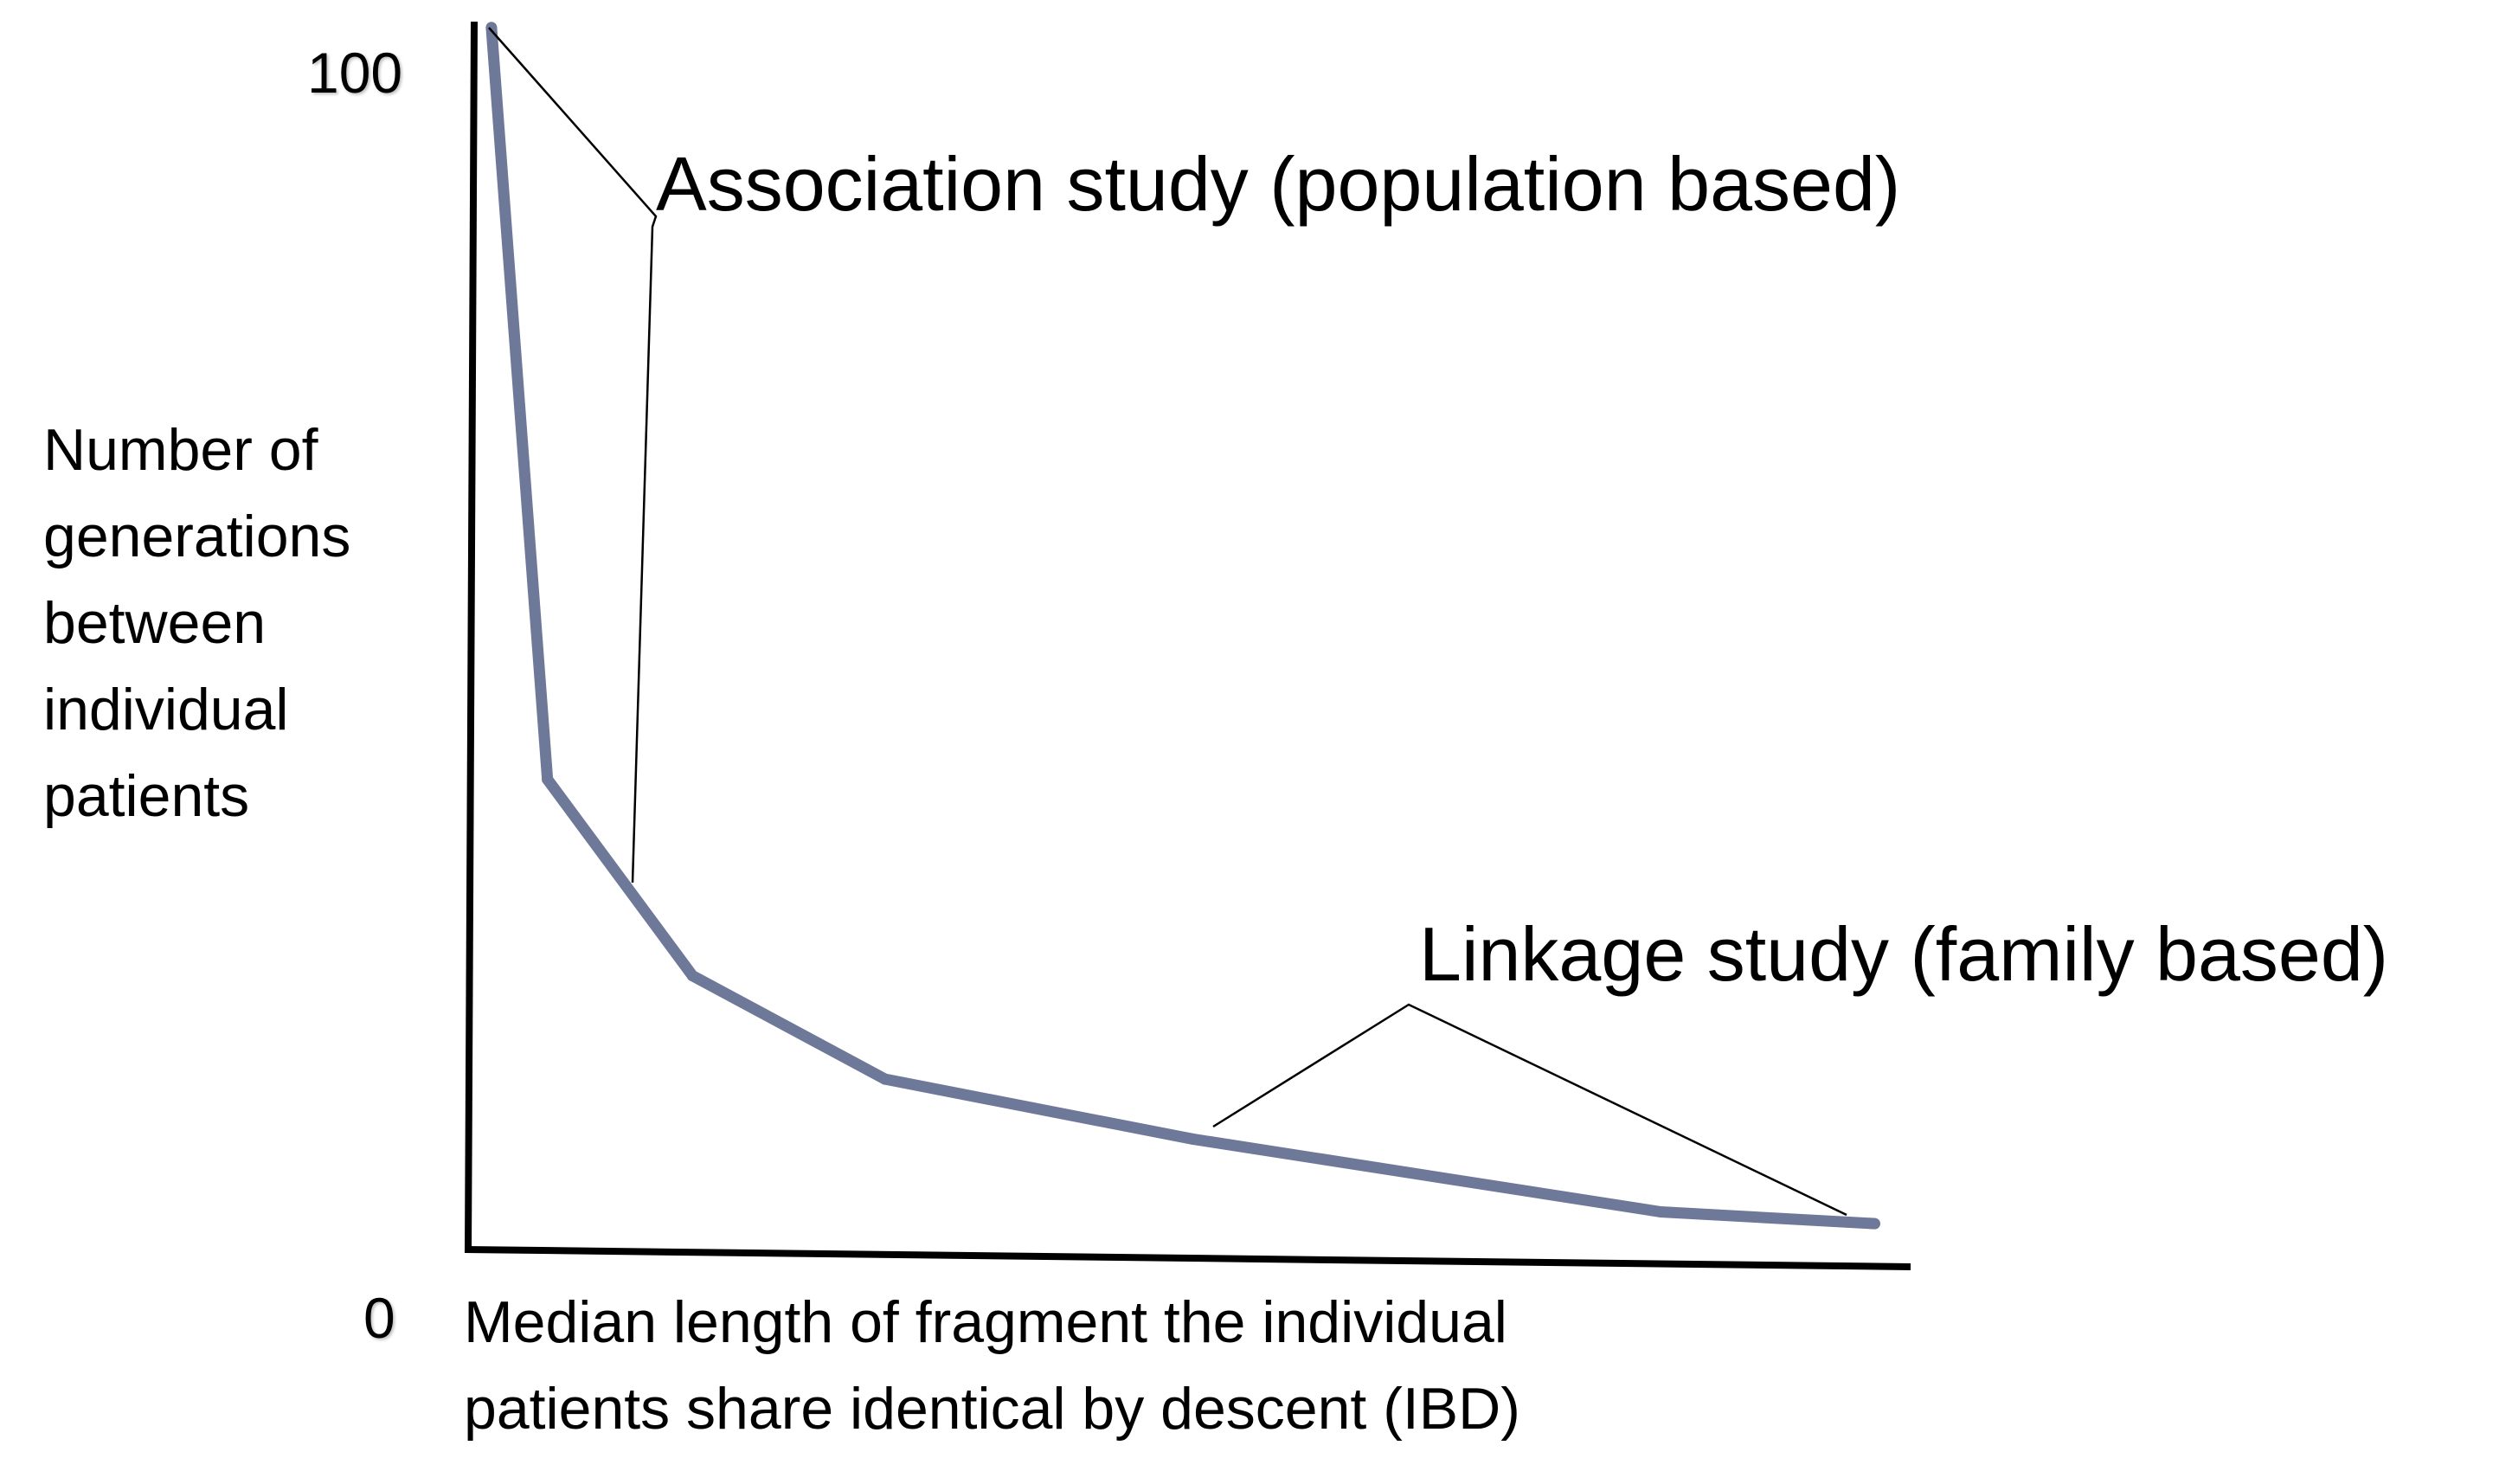 This screenshot has height=1484, width=2512. What do you see at coordinates (471, 637) in the screenshot?
I see `y-axis-line` at bounding box center [471, 637].